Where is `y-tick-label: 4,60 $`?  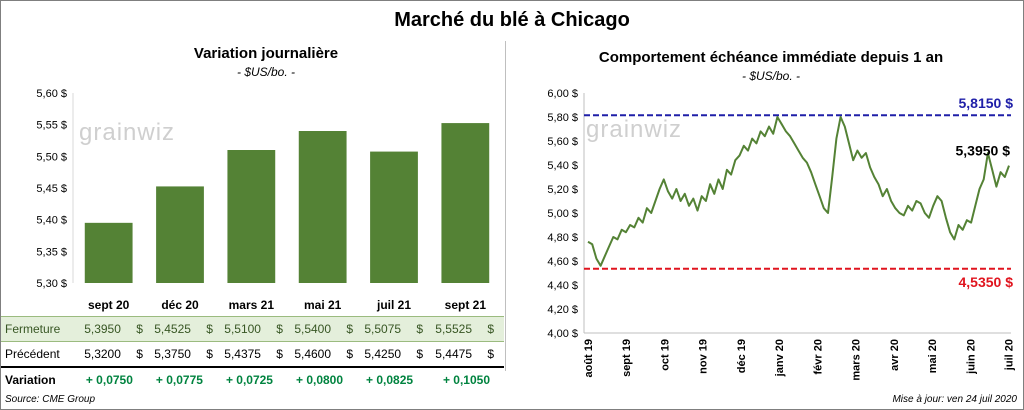
y-tick-label: 4,60 $ is located at coordinates (562, 262).